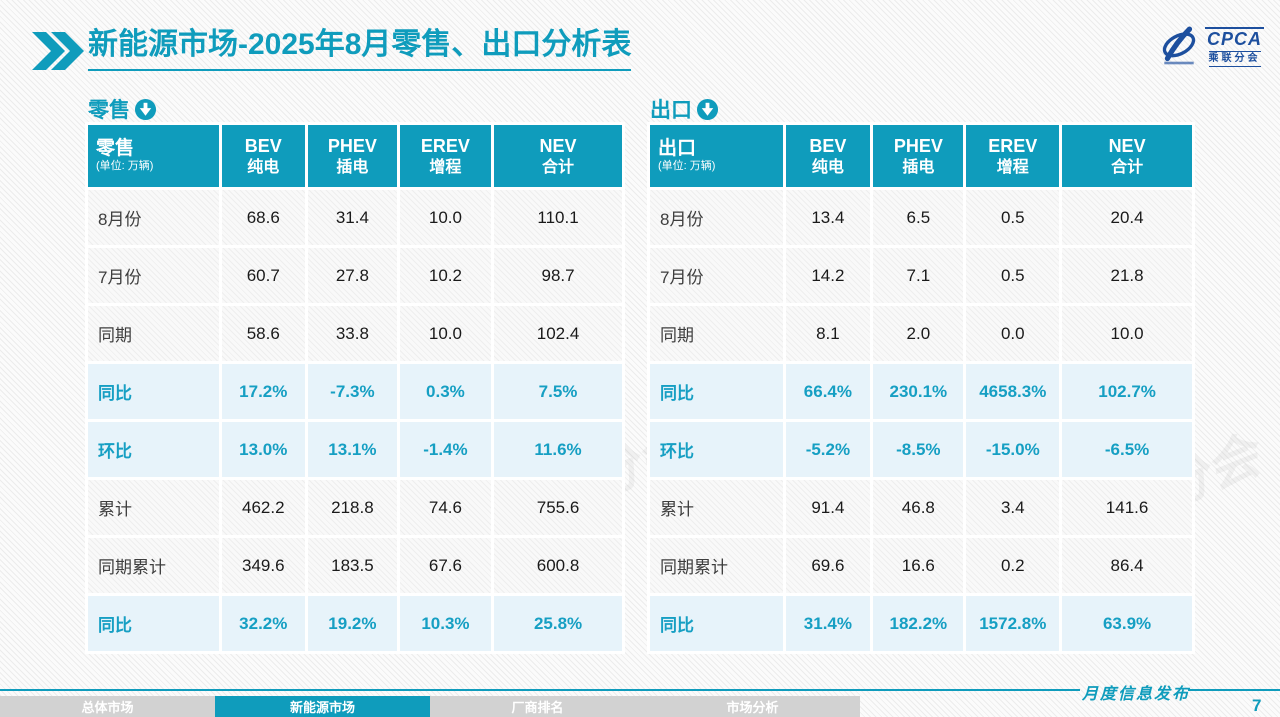 The height and width of the screenshot is (717, 1280). Describe the element at coordinates (1012, 168) in the screenshot. I see `column-label-cn: 增程` at that location.